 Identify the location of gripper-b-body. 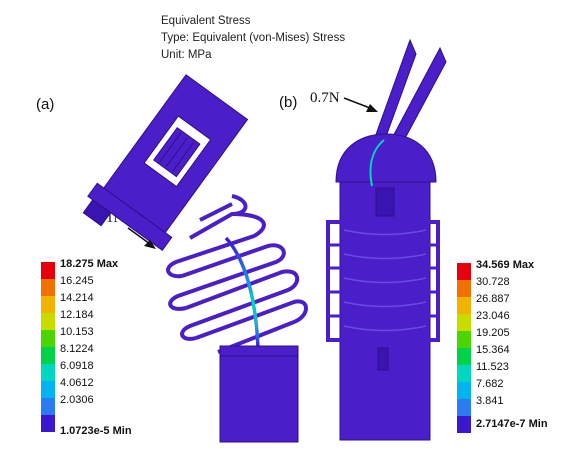
(385, 311).